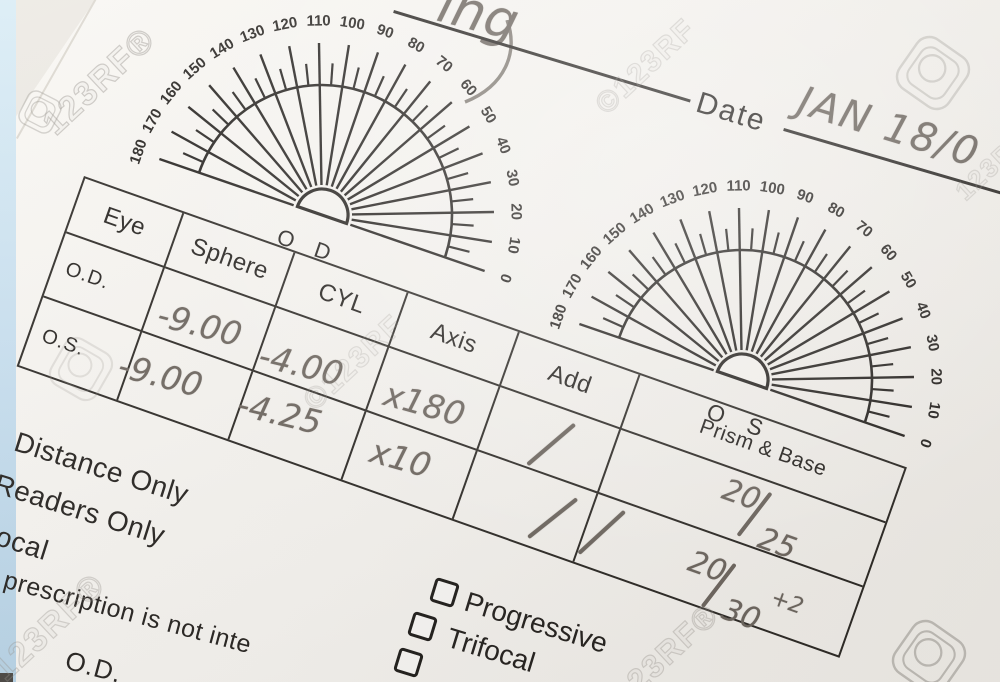 The image size is (1000, 682). What do you see at coordinates (787, 602) in the screenshot?
I see `os-acuity-note: +2` at bounding box center [787, 602].